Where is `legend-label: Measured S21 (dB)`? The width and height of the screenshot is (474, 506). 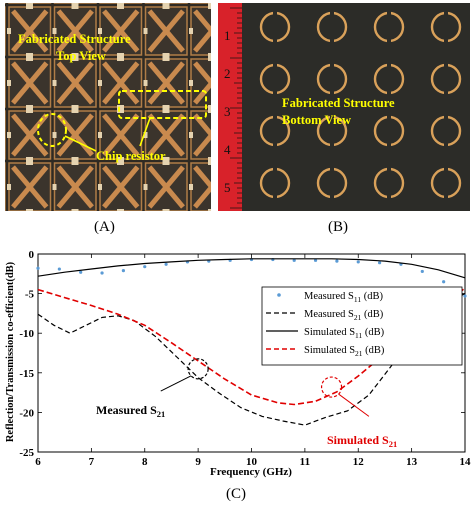
legend-label: Measured S21 (dB) is located at coordinates (344, 315).